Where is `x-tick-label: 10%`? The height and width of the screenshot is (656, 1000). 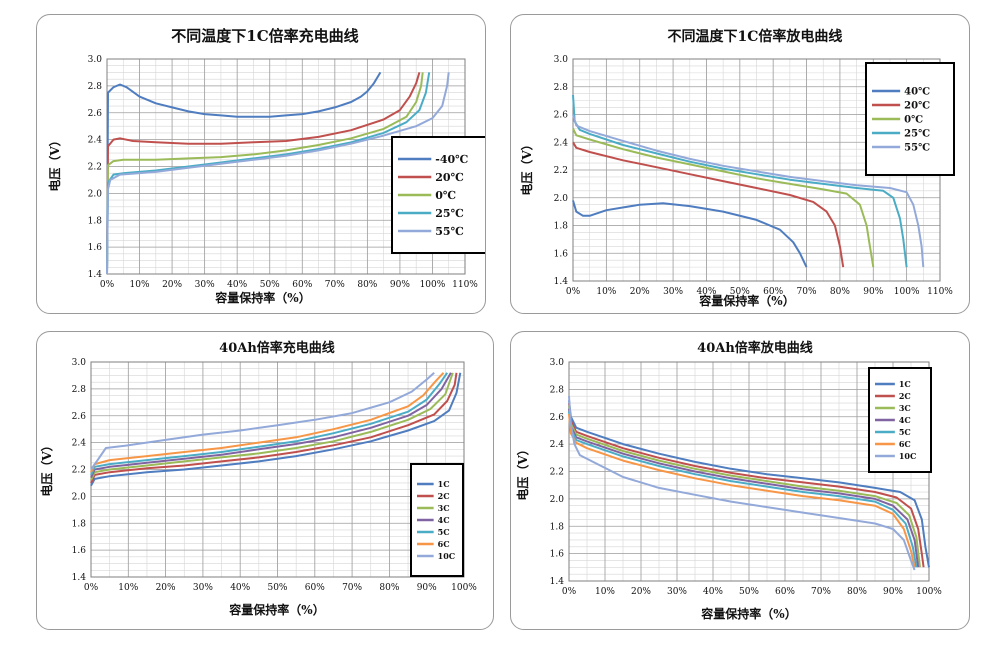 x-tick-label: 10% is located at coordinates (606, 292).